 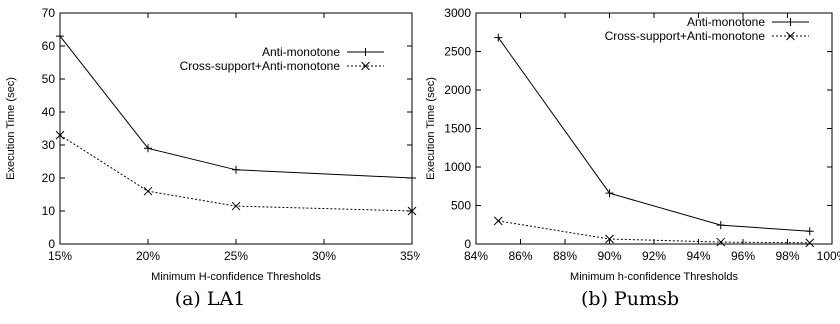 What do you see at coordinates (828, 256) in the screenshot?
I see `x-tick-label: 100%` at bounding box center [828, 256].